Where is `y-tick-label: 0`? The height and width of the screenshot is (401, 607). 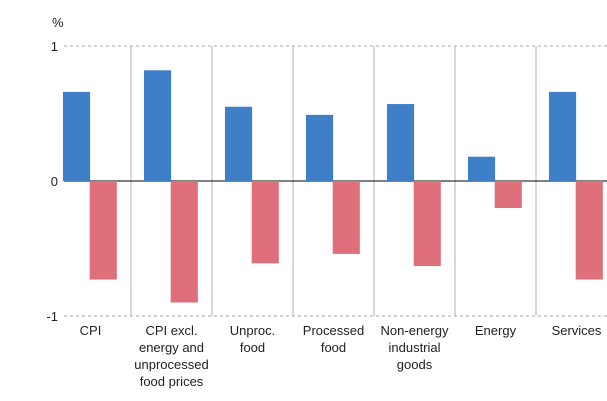 y-tick-label: 0 is located at coordinates (54, 181).